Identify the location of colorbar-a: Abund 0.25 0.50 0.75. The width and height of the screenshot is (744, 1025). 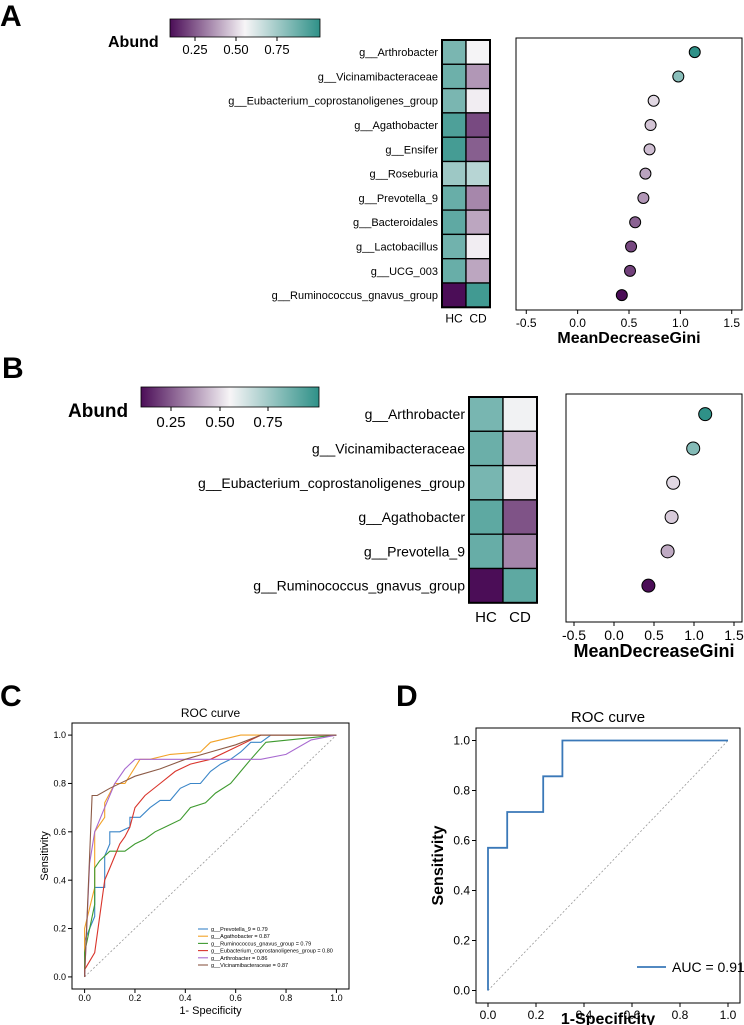
(214, 37).